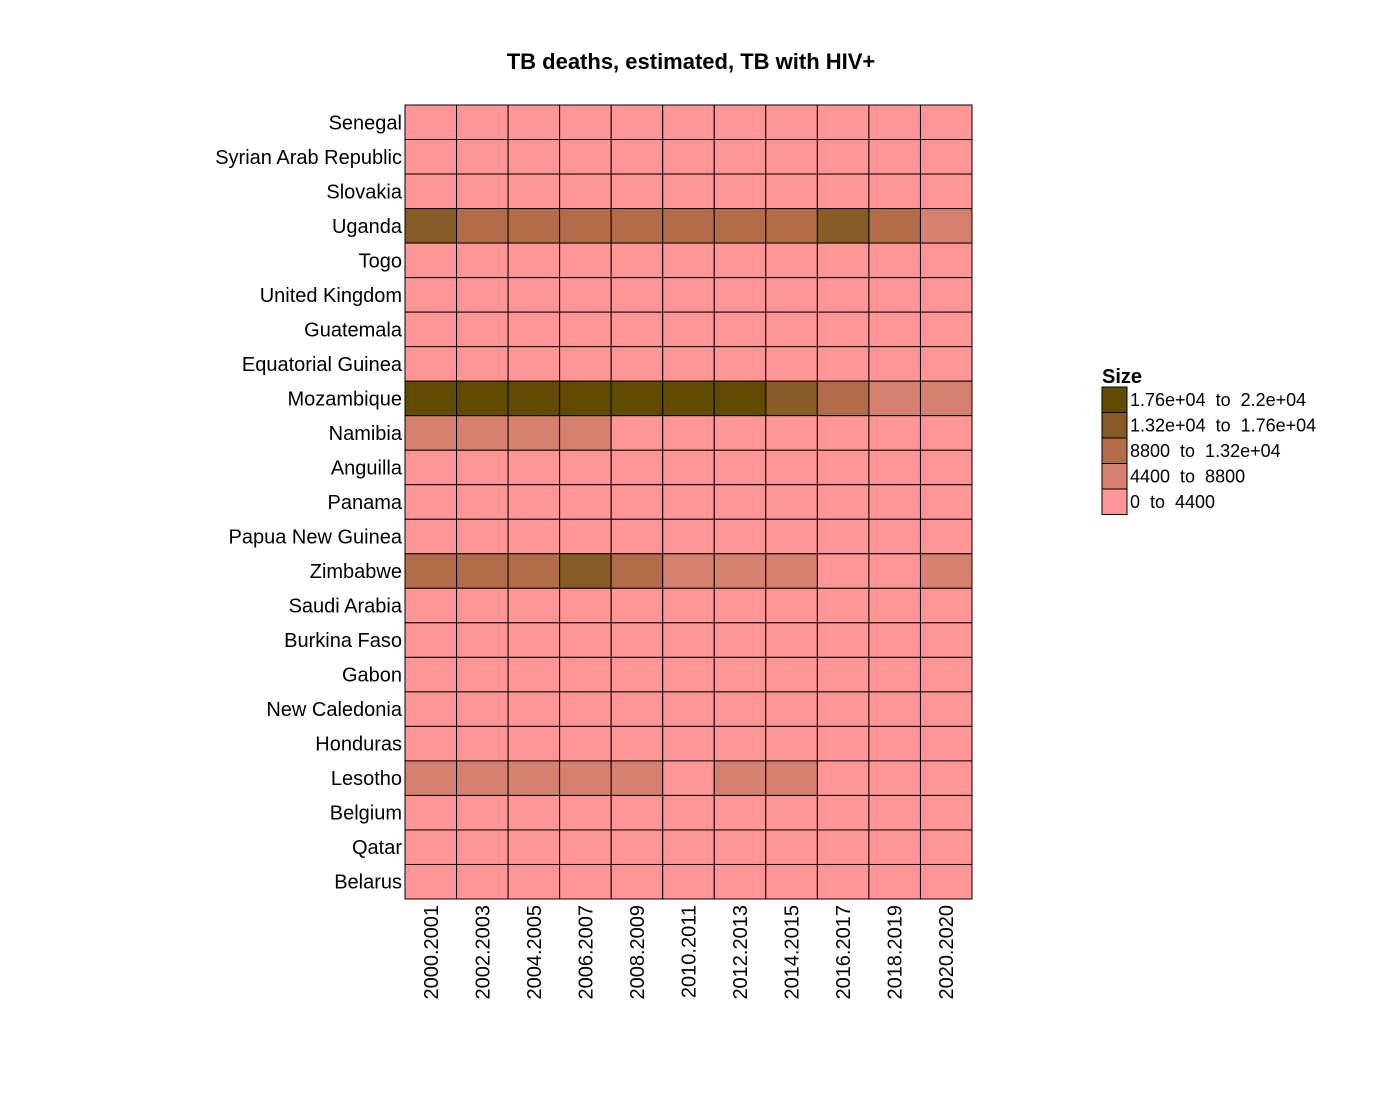 The width and height of the screenshot is (1400, 1100). I want to click on x-tick-label: 2012.2013, so click(741, 952).